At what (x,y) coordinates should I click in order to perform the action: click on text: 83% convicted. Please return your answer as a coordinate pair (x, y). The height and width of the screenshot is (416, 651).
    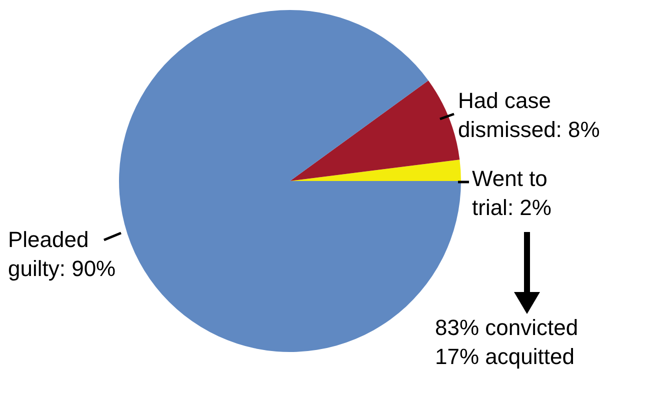
    Looking at the image, I should click on (506, 327).